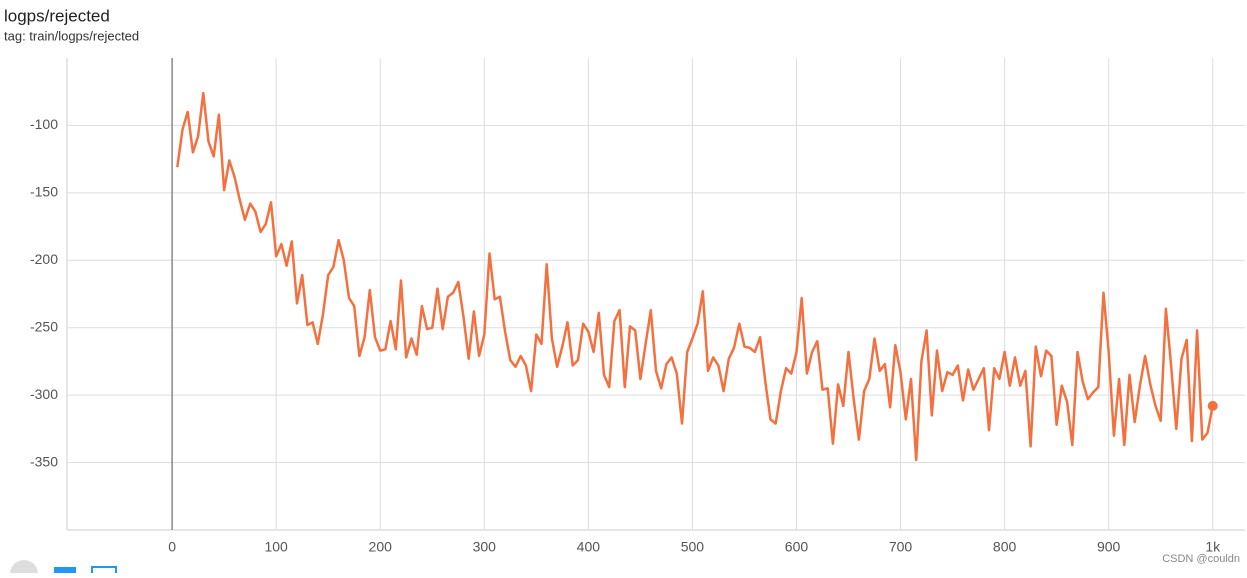 Image resolution: width=1247 pixels, height=578 pixels. I want to click on x-tick-label: 1k, so click(1213, 547).